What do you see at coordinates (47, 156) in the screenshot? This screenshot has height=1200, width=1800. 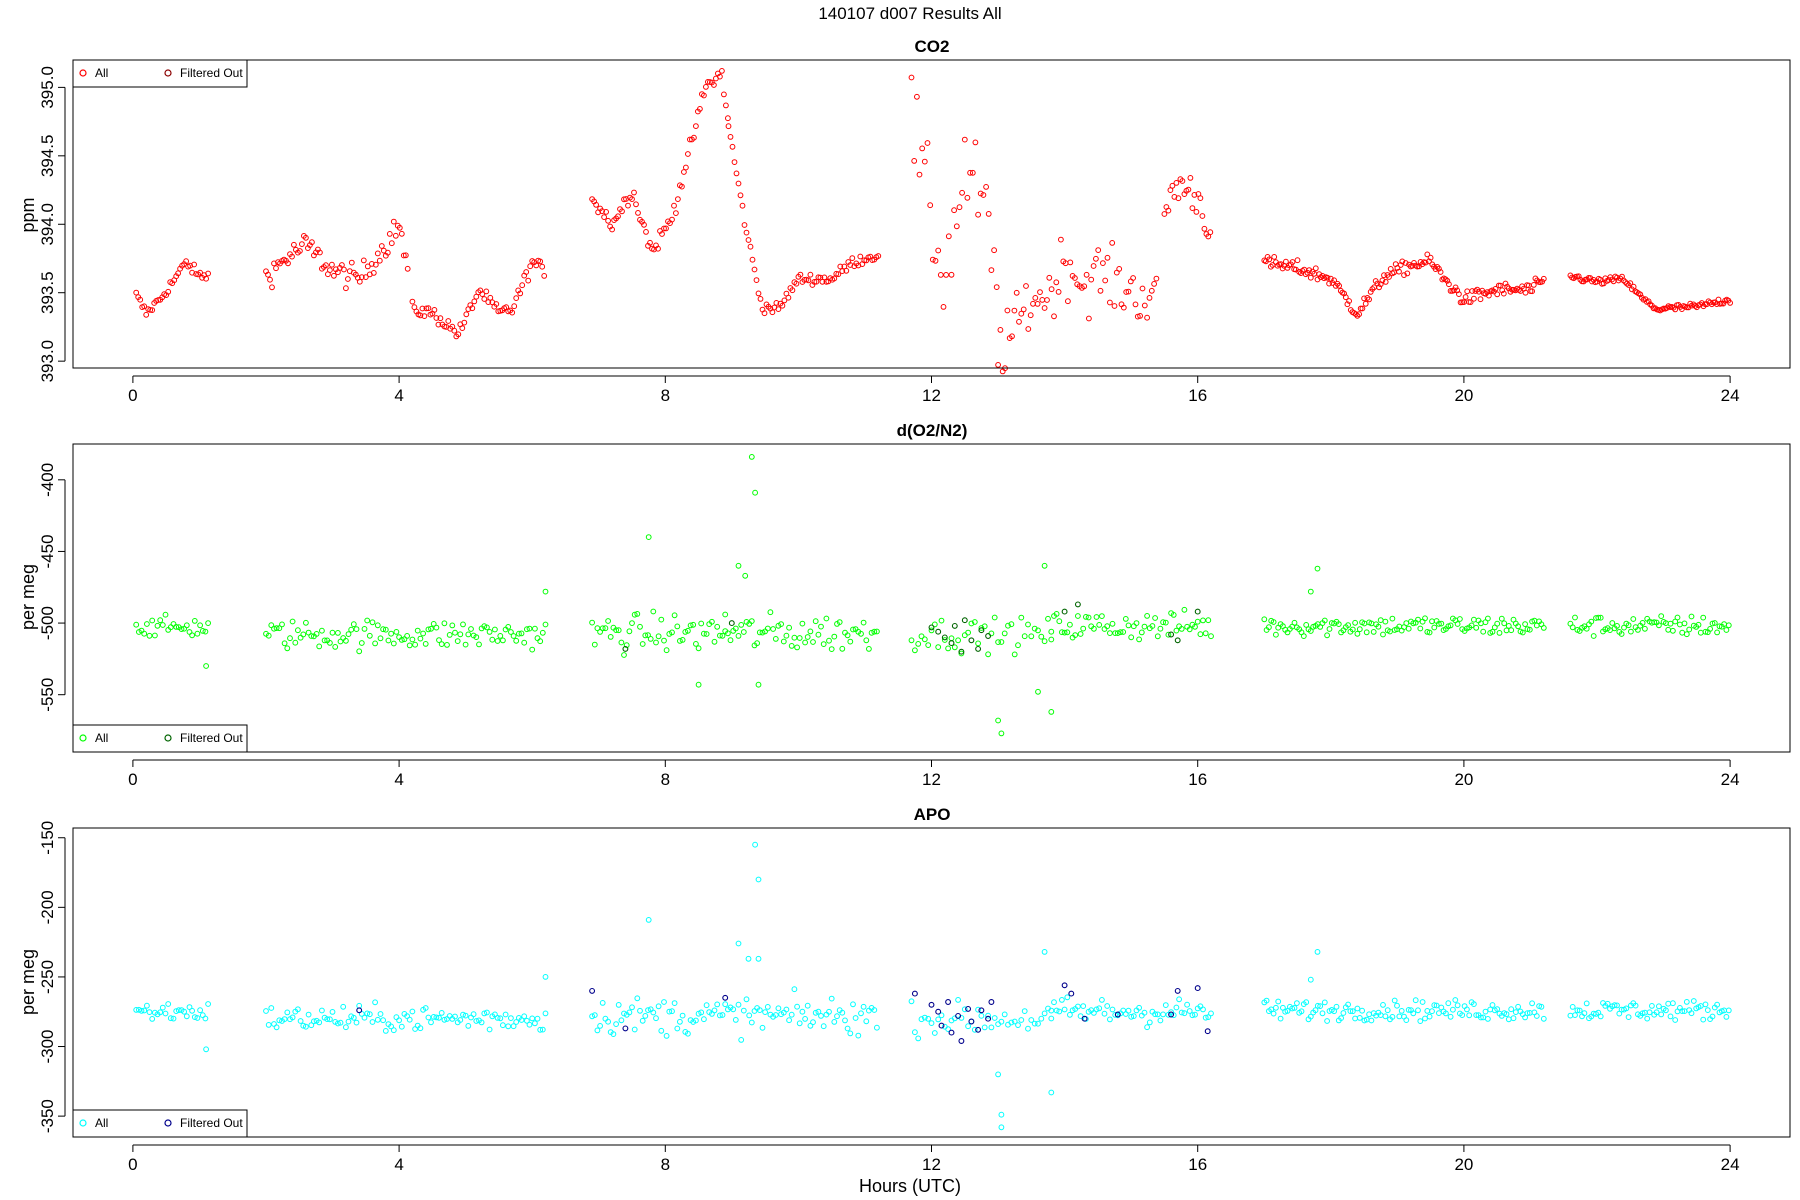 I see `y-tick-label: 394.5` at bounding box center [47, 156].